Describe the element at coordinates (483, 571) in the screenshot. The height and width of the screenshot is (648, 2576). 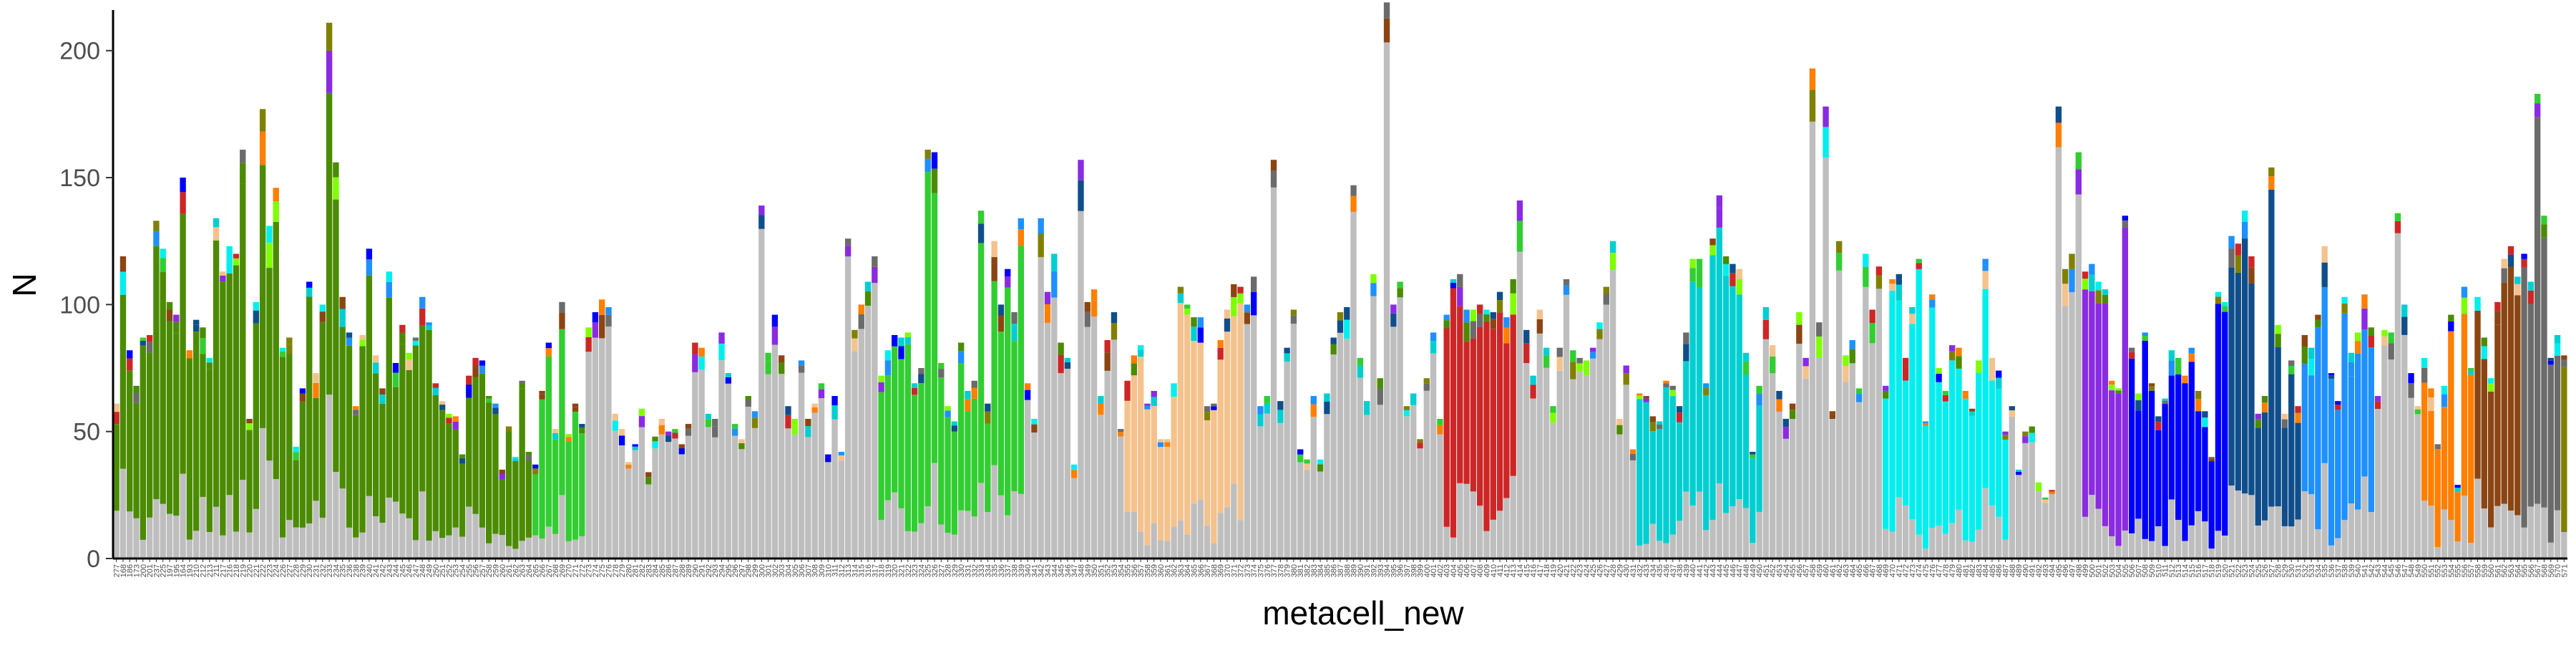
I see `x-tick-label: 257` at that location.